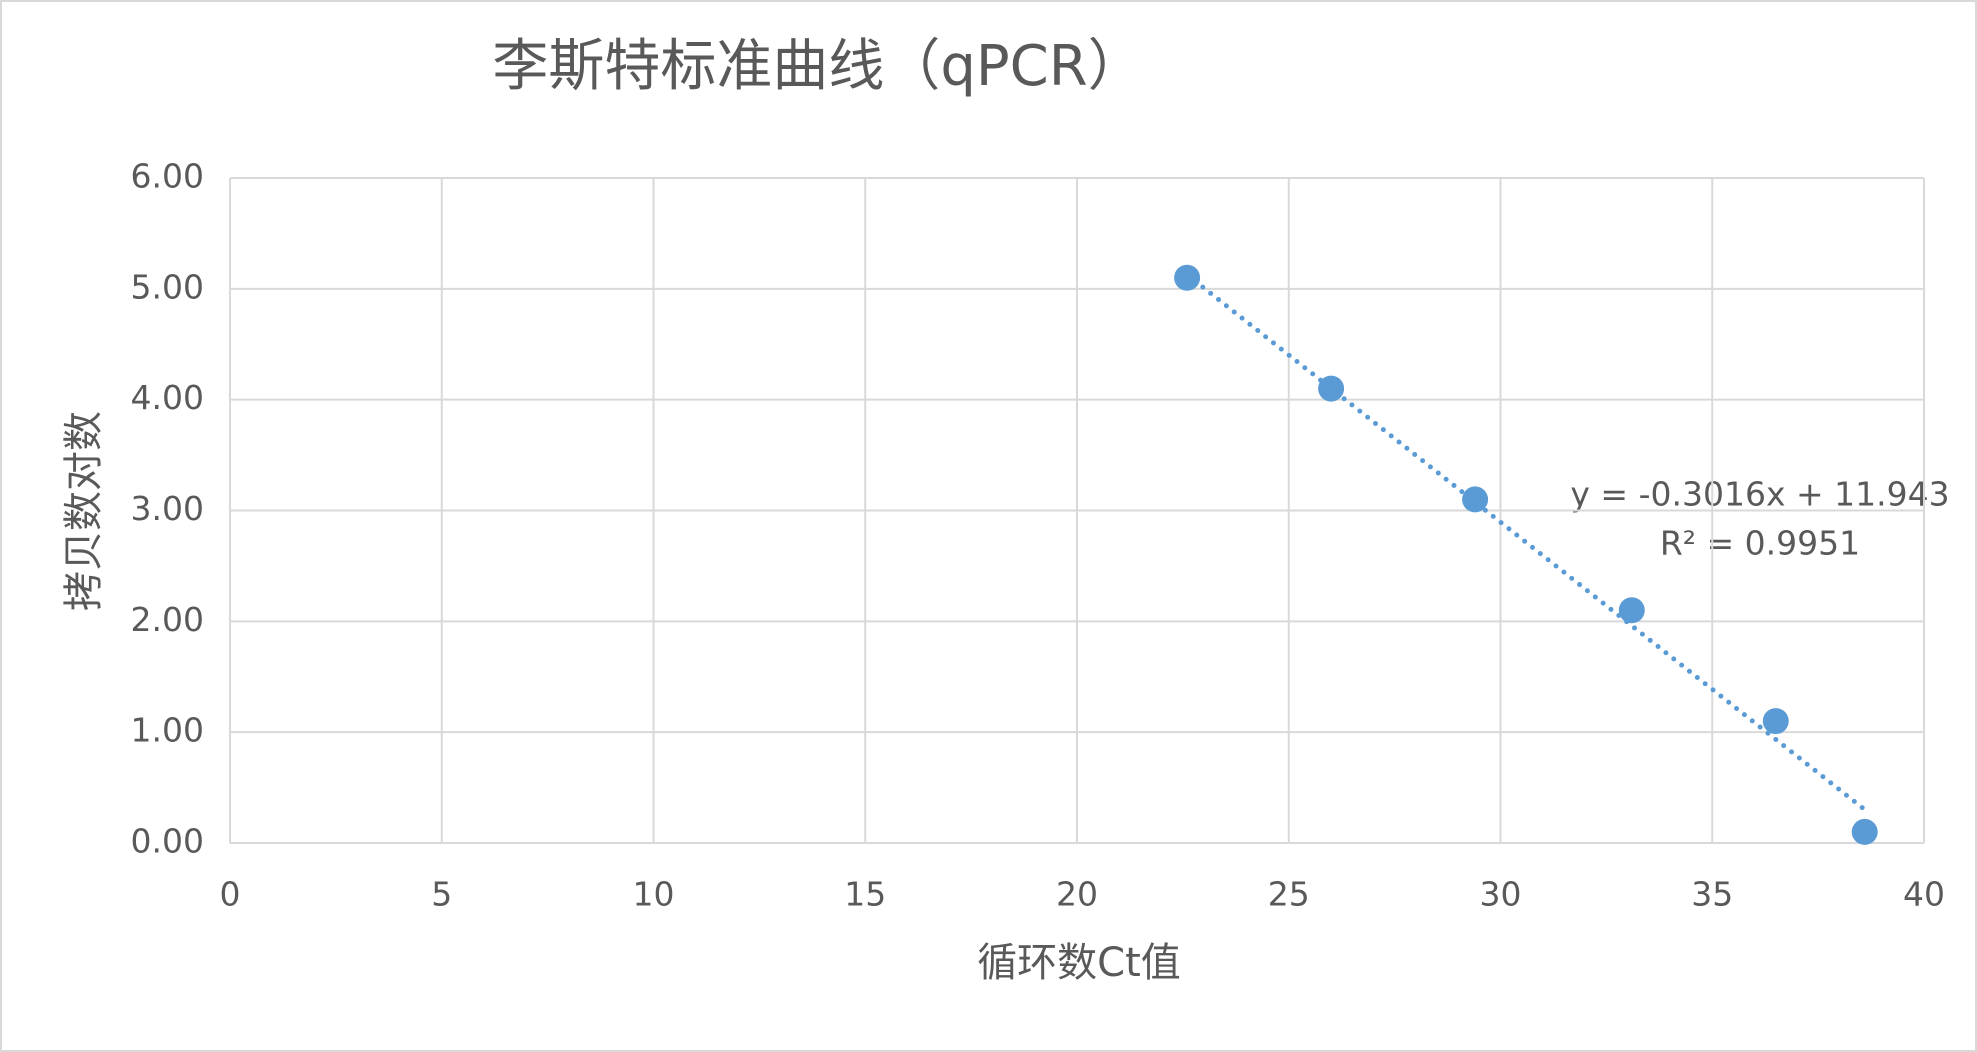  Describe the element at coordinates (654, 894) in the screenshot. I see `x-tick-label: 10` at that location.